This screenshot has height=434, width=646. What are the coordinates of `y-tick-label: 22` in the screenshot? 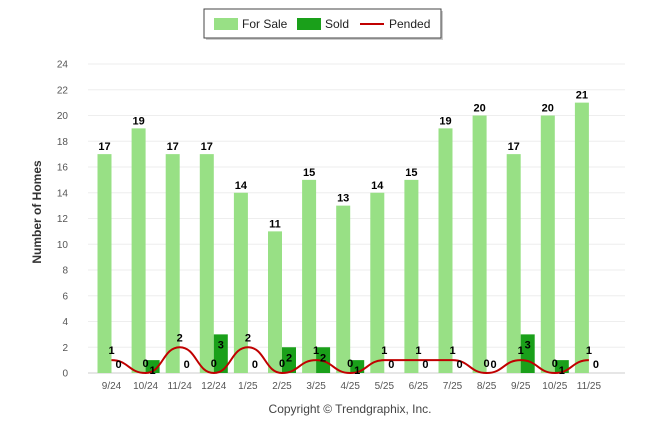 It's located at (63, 90).